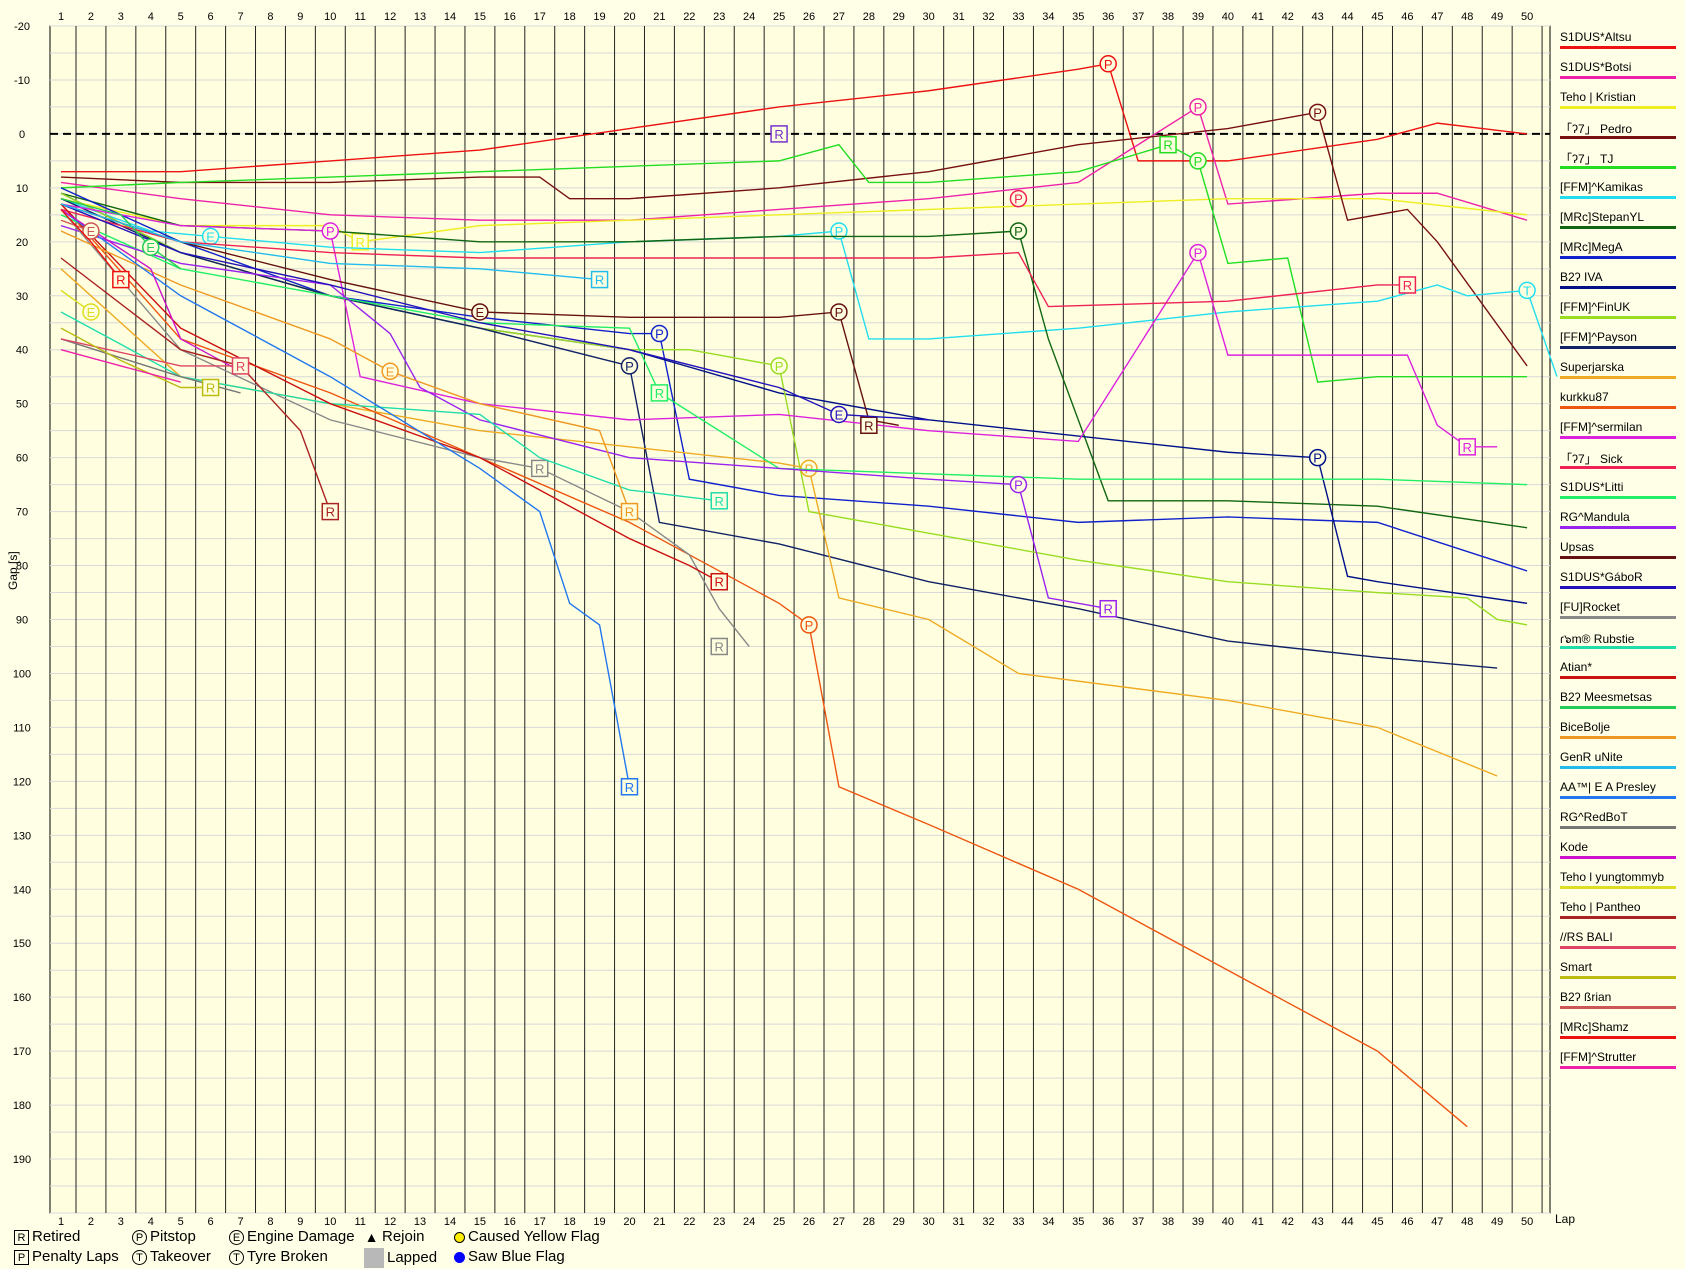  I want to click on y-tick-label: 130, so click(22, 836).